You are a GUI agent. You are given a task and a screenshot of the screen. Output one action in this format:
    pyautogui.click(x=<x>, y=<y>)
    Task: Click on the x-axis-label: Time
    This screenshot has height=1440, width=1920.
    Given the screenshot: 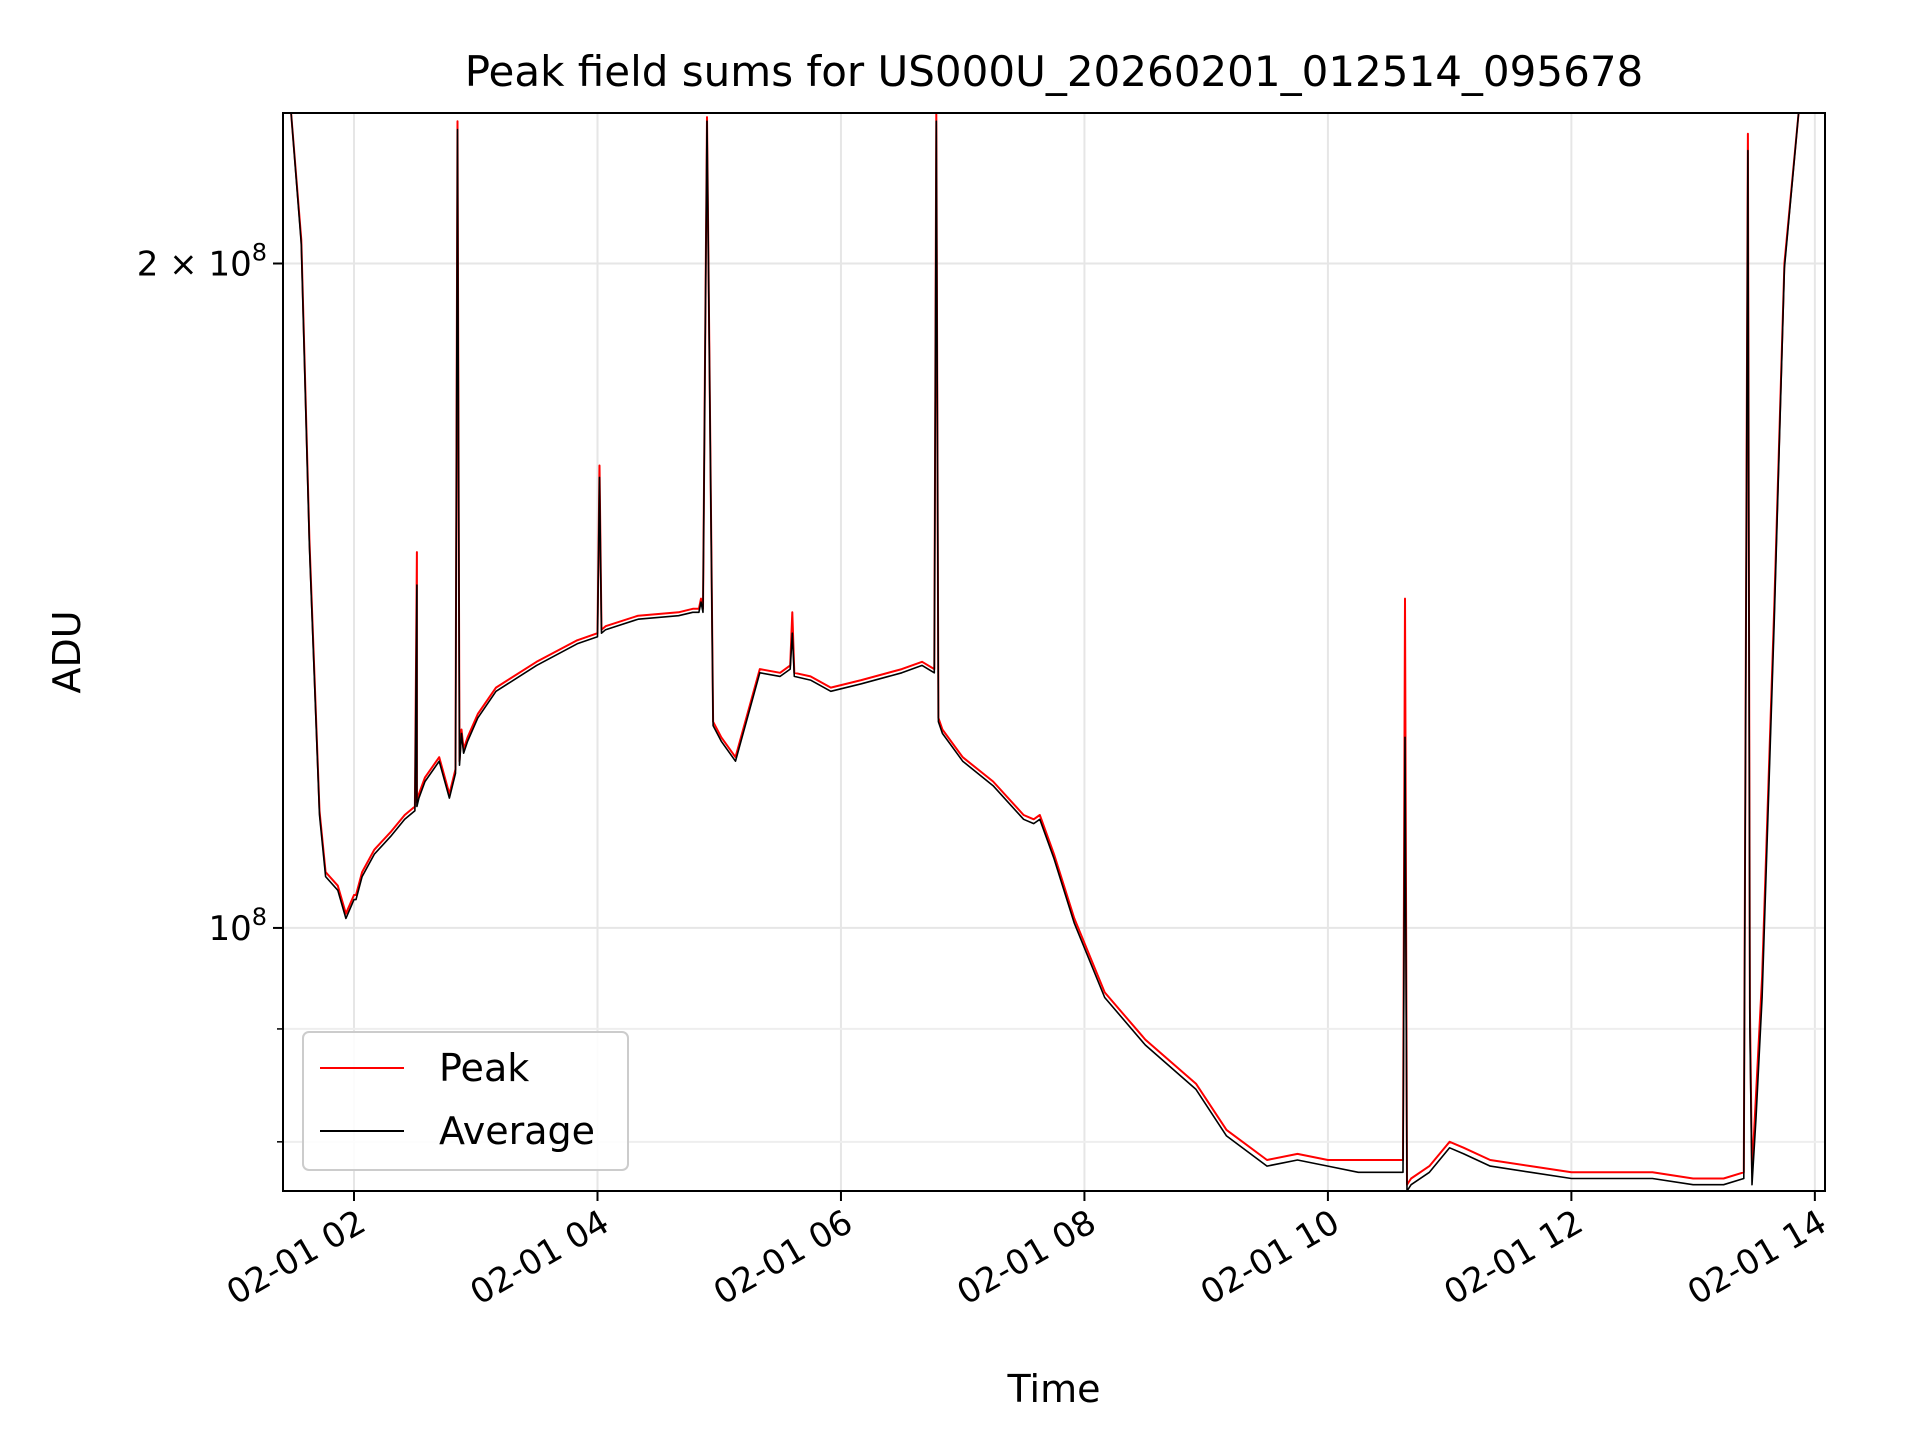 What is the action you would take?
    pyautogui.click(x=1054, y=1389)
    